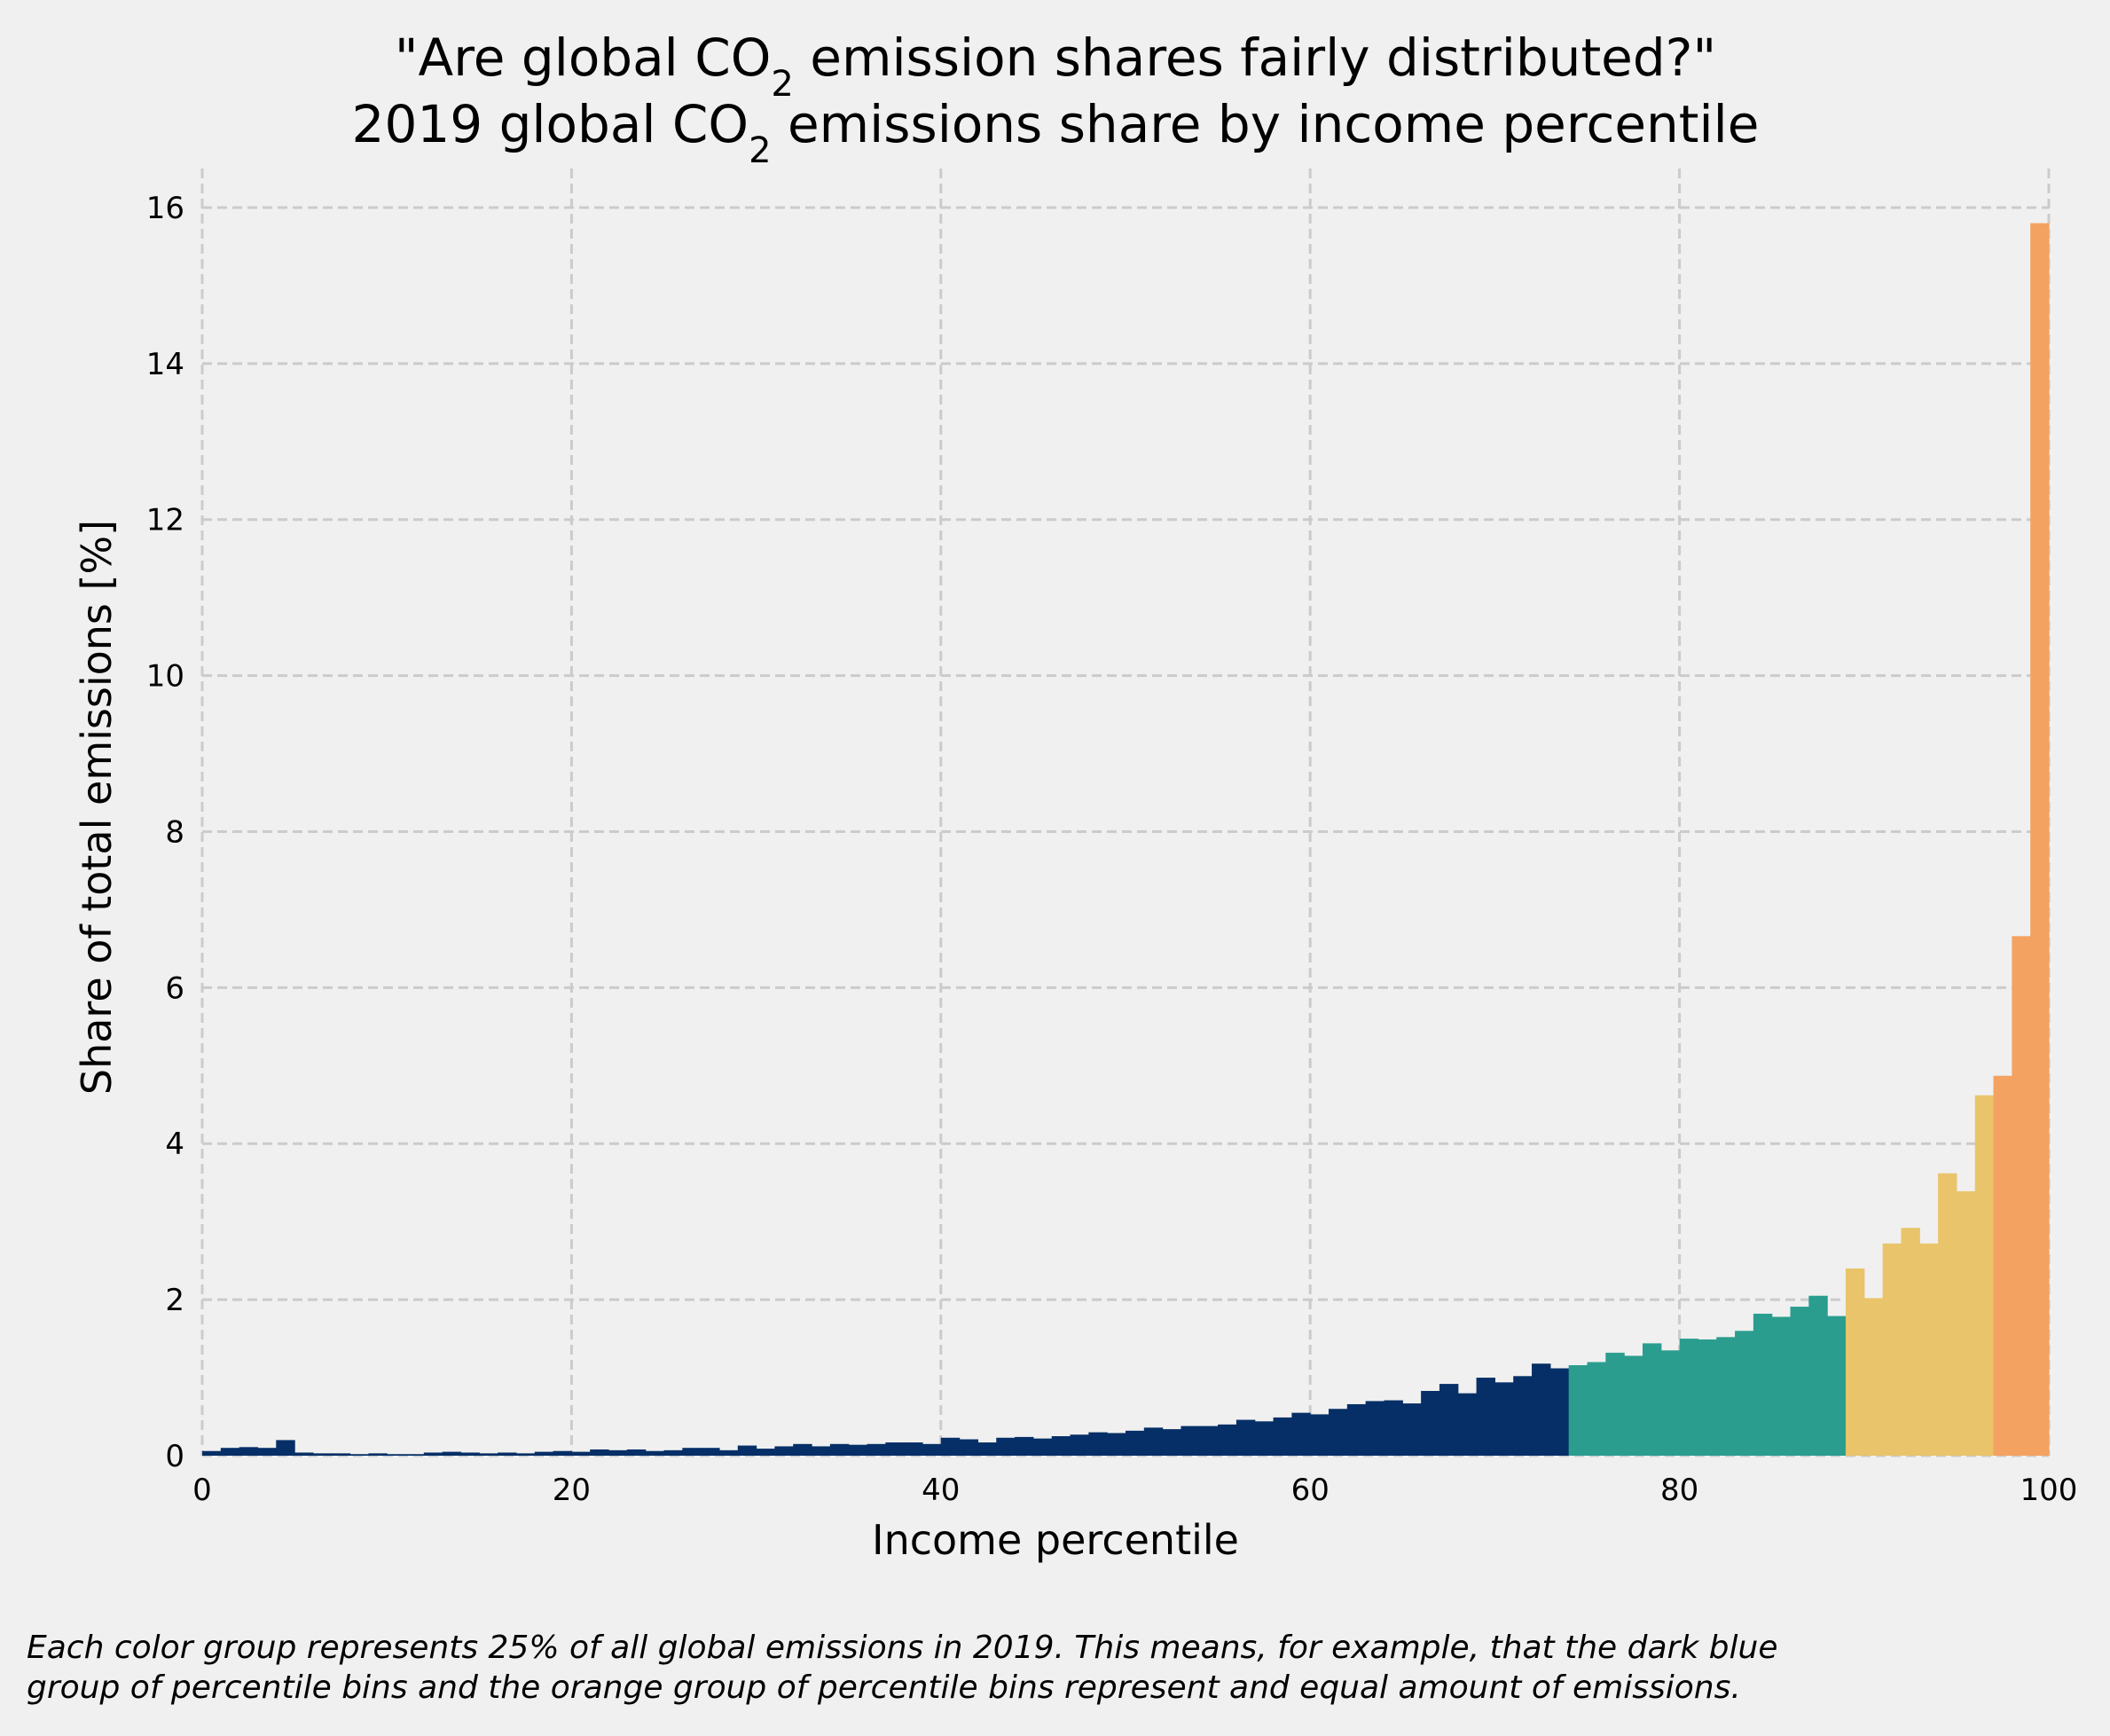  What do you see at coordinates (174, 832) in the screenshot?
I see `y-tick-label: 8` at bounding box center [174, 832].